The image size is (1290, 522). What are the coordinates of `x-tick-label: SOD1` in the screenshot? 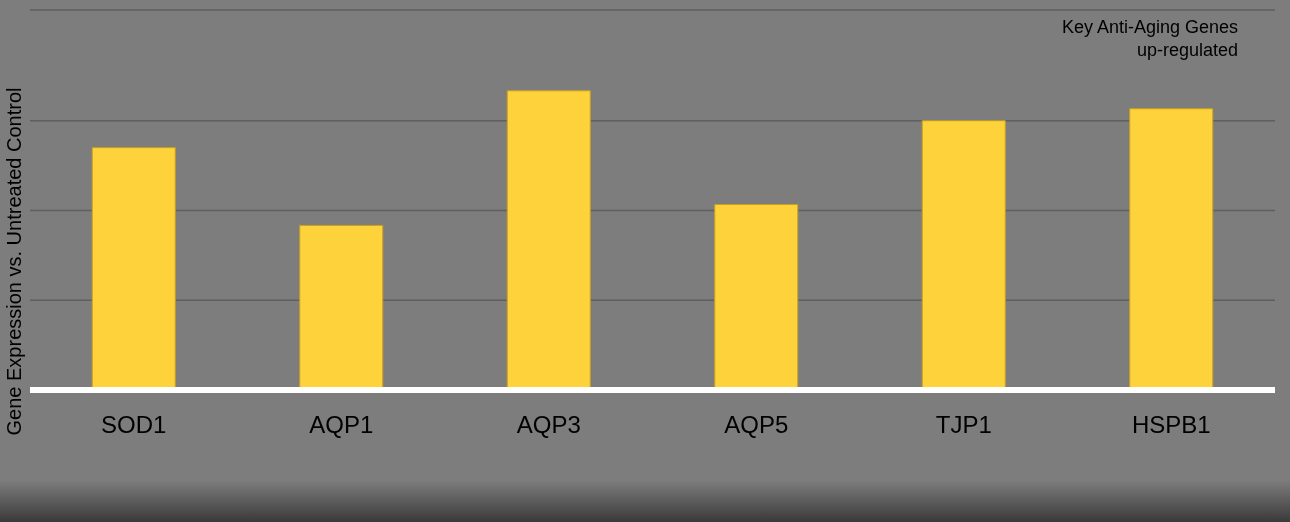 It's located at (134, 425).